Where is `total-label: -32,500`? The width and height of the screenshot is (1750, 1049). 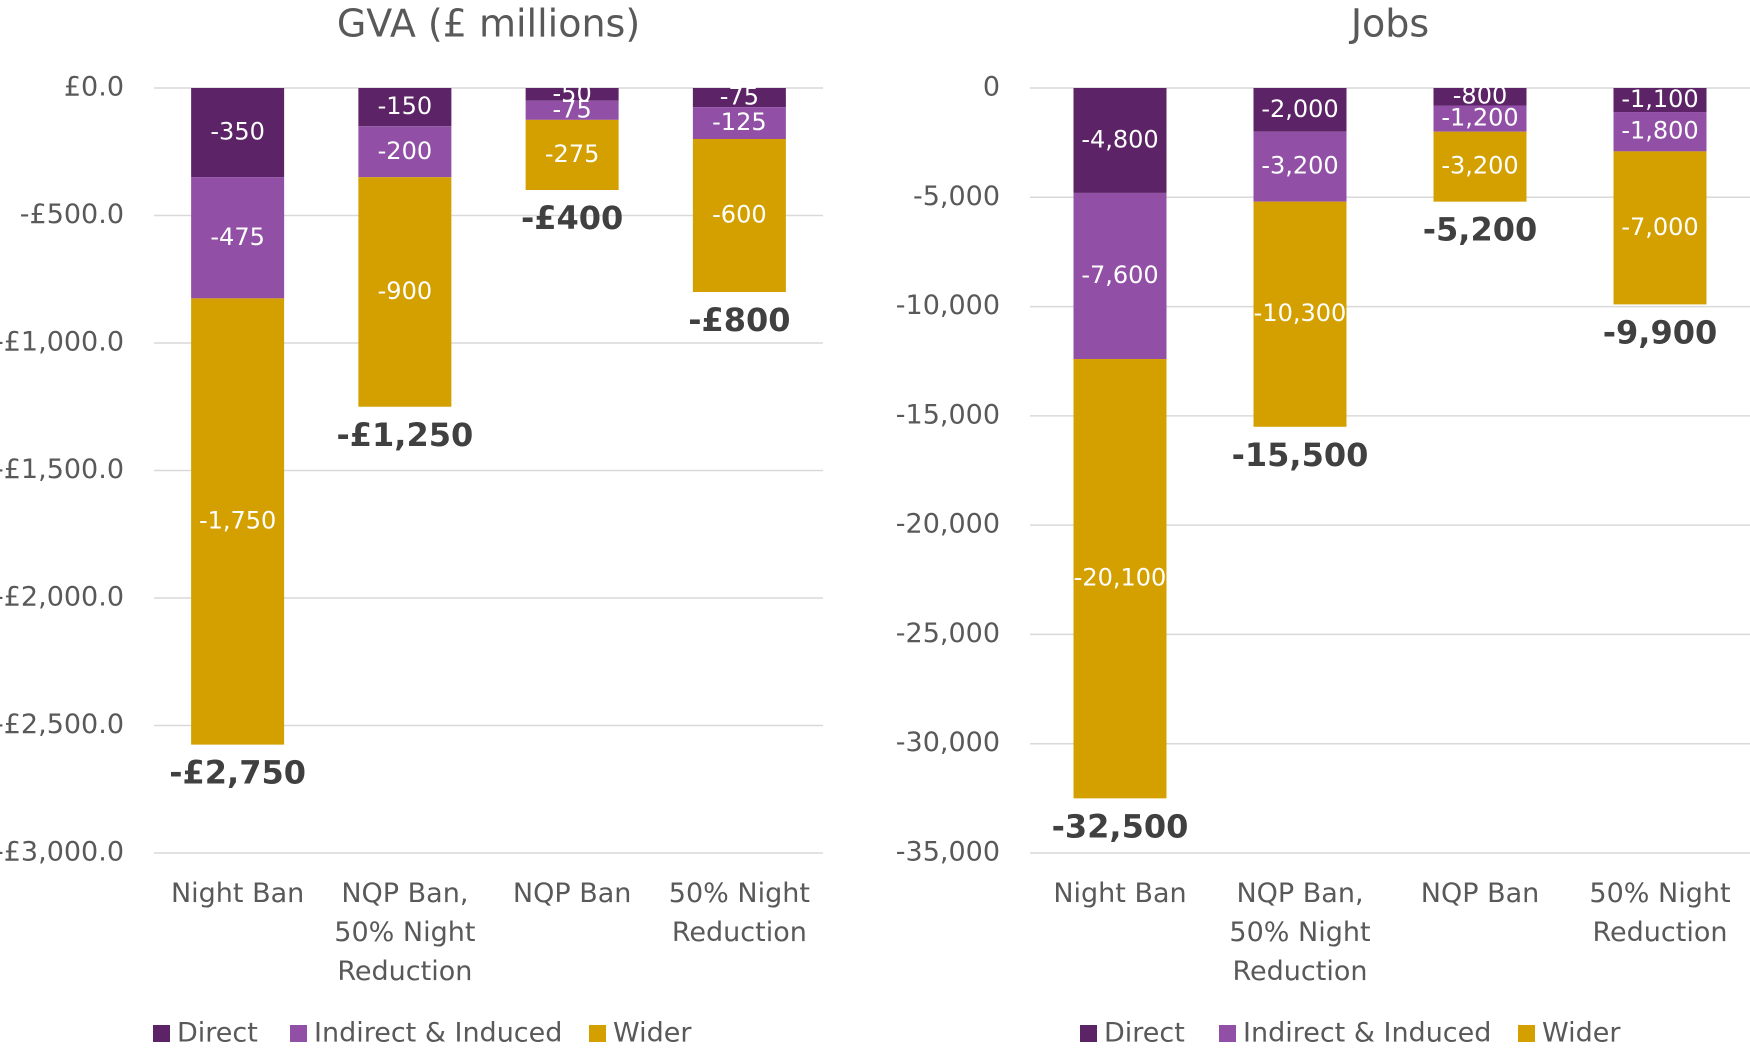
total-label: -32,500 is located at coordinates (1120, 826).